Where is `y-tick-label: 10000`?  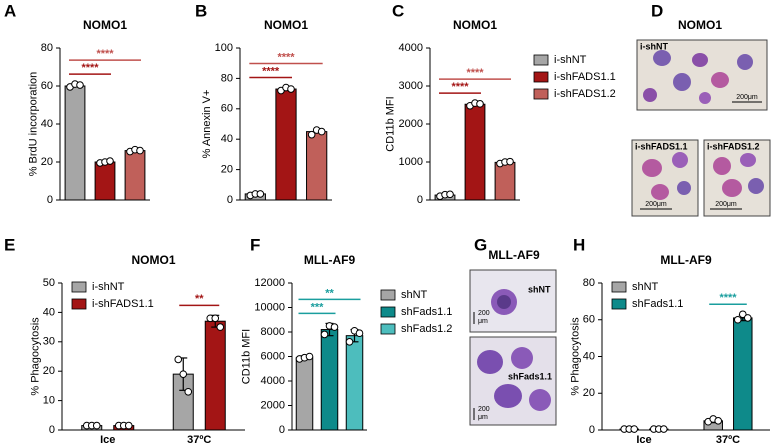 y-tick-label: 10000 is located at coordinates (269, 307).